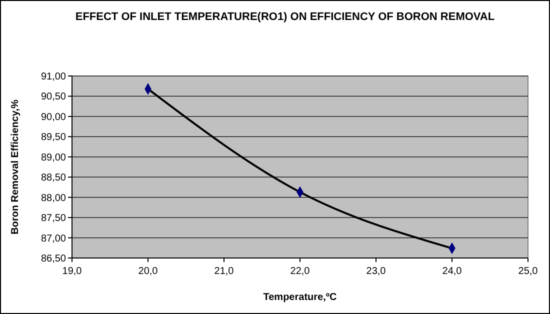 The height and width of the screenshot is (314, 550). I want to click on y-tick-label: 87,50, so click(53, 218).